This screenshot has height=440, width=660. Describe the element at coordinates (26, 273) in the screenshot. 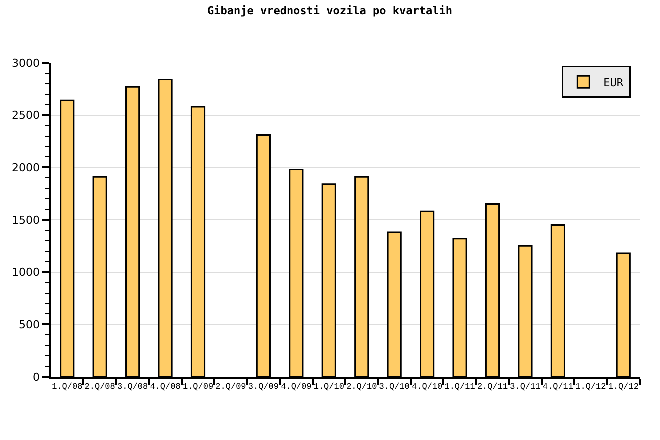

I see `y-tick-label: 1000` at that location.